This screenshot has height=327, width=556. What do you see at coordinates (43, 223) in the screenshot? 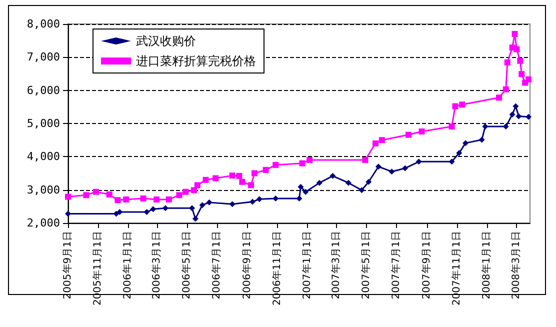
I see `y-tick-label: 2,000` at bounding box center [43, 223].